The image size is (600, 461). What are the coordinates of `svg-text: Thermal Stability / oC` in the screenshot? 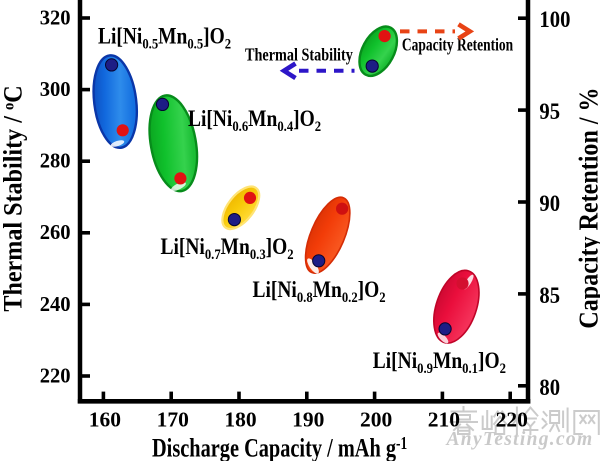 It's located at (14, 198).